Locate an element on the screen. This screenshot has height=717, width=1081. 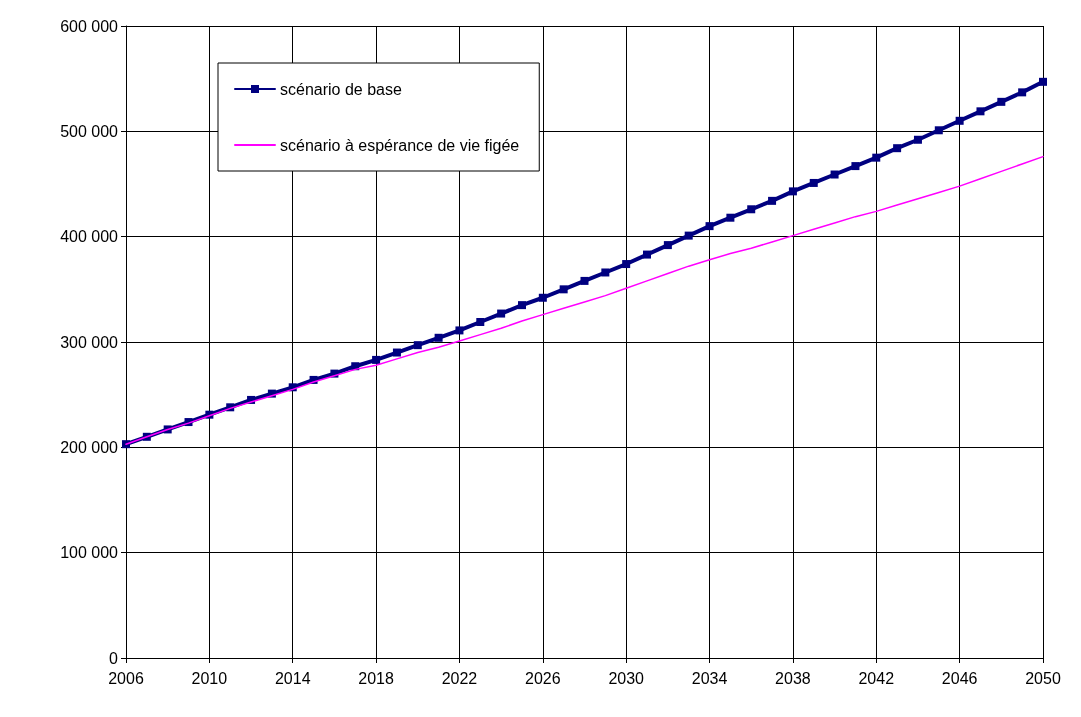
y-tick-label: 100 000 is located at coordinates (89, 553).